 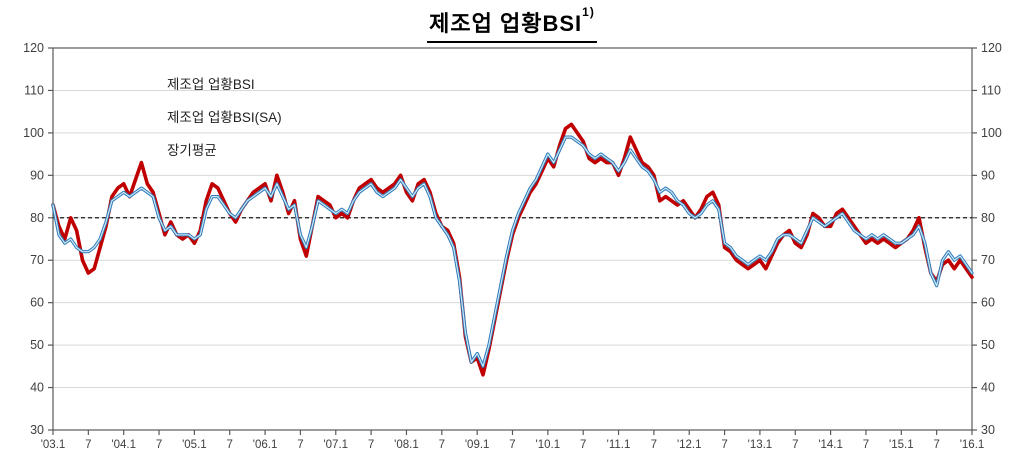 I want to click on x-axis-tick-label: '05.1, so click(x=194, y=445).